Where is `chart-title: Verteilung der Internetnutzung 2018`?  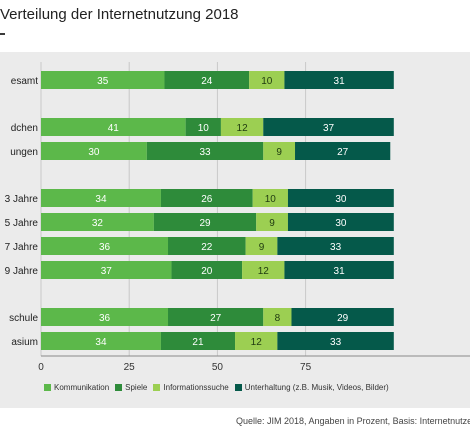
chart-title: Verteilung der Internetnutzung 2018 is located at coordinates (119, 14).